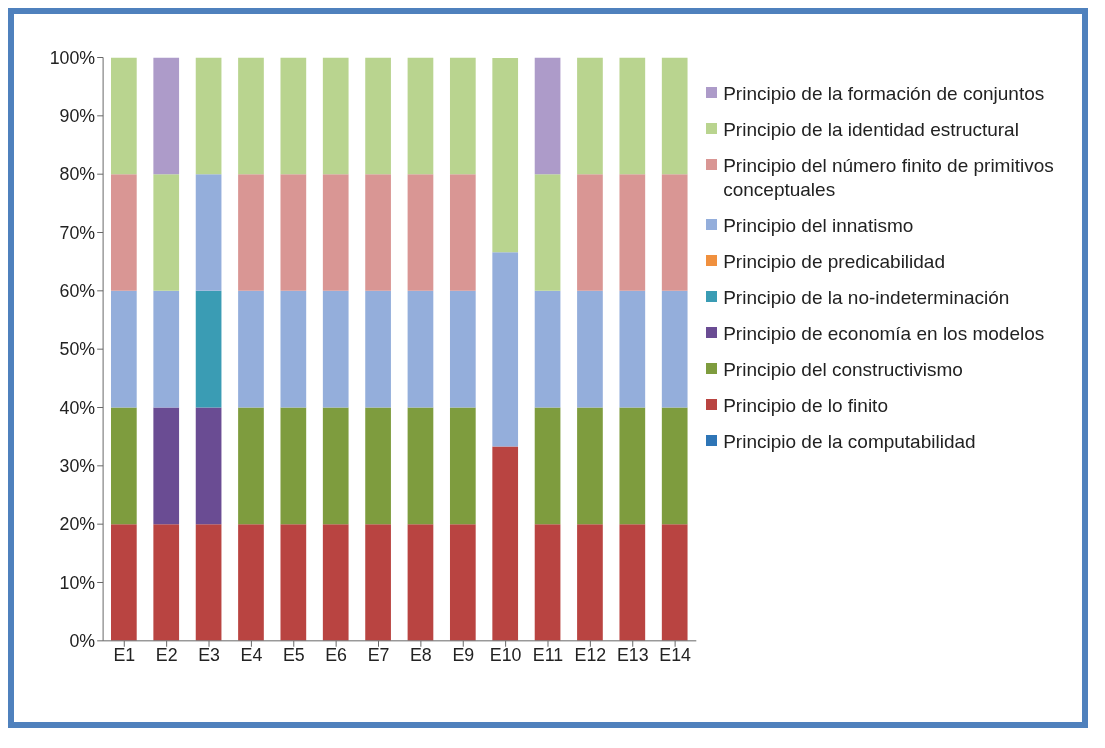  Describe the element at coordinates (77, 466) in the screenshot. I see `y-tick-label: 30%` at that location.